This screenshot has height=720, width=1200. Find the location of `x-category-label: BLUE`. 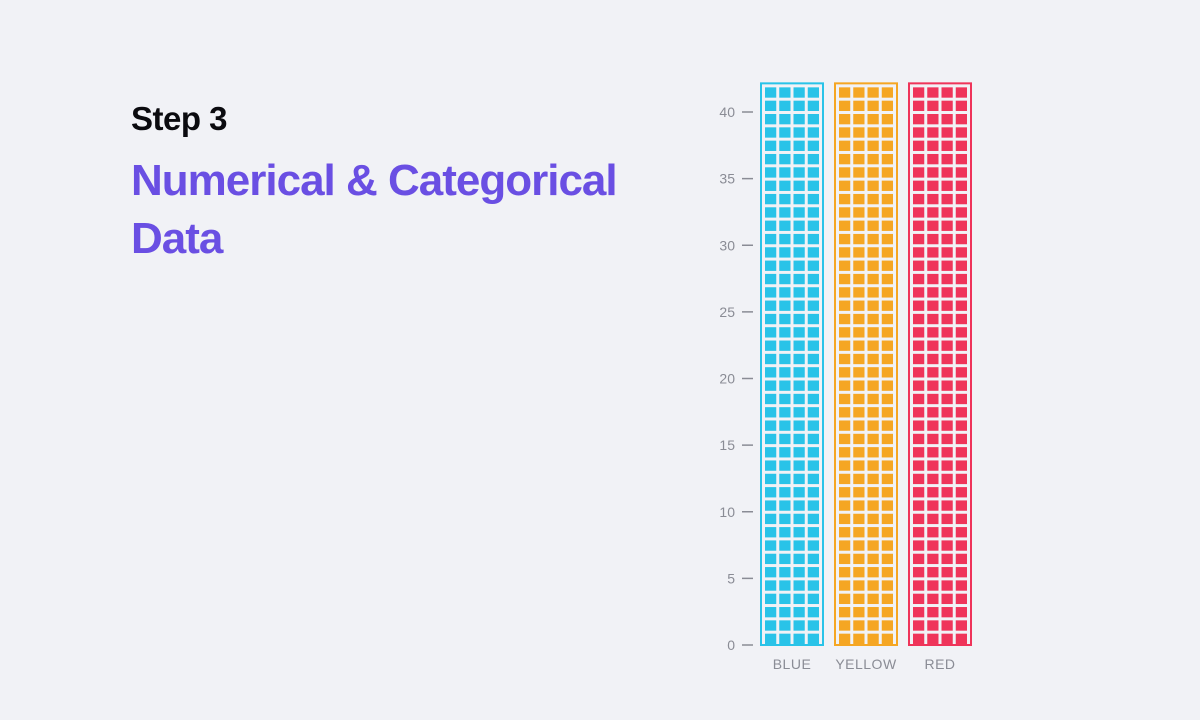

x-category-label: BLUE is located at coordinates (792, 664).